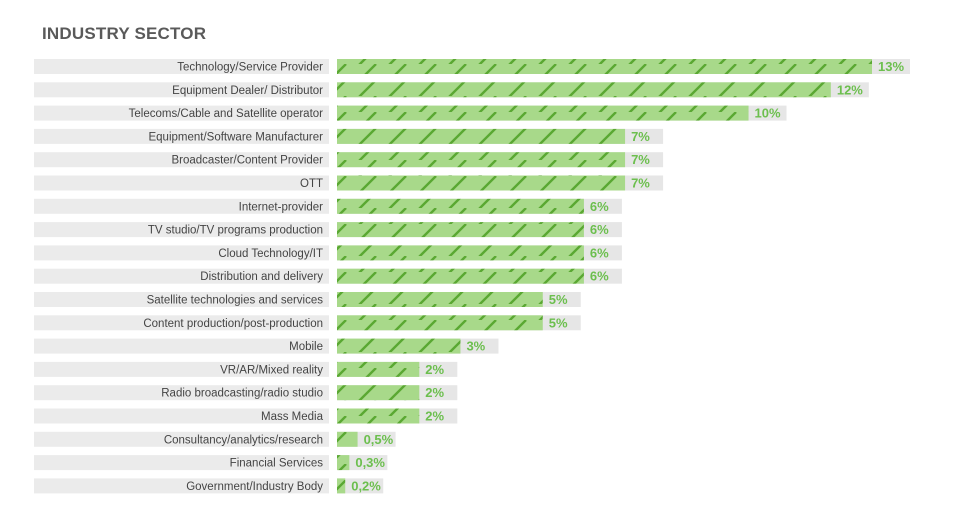  Describe the element at coordinates (292, 417) in the screenshot. I see `category-label: Mass Media` at that location.